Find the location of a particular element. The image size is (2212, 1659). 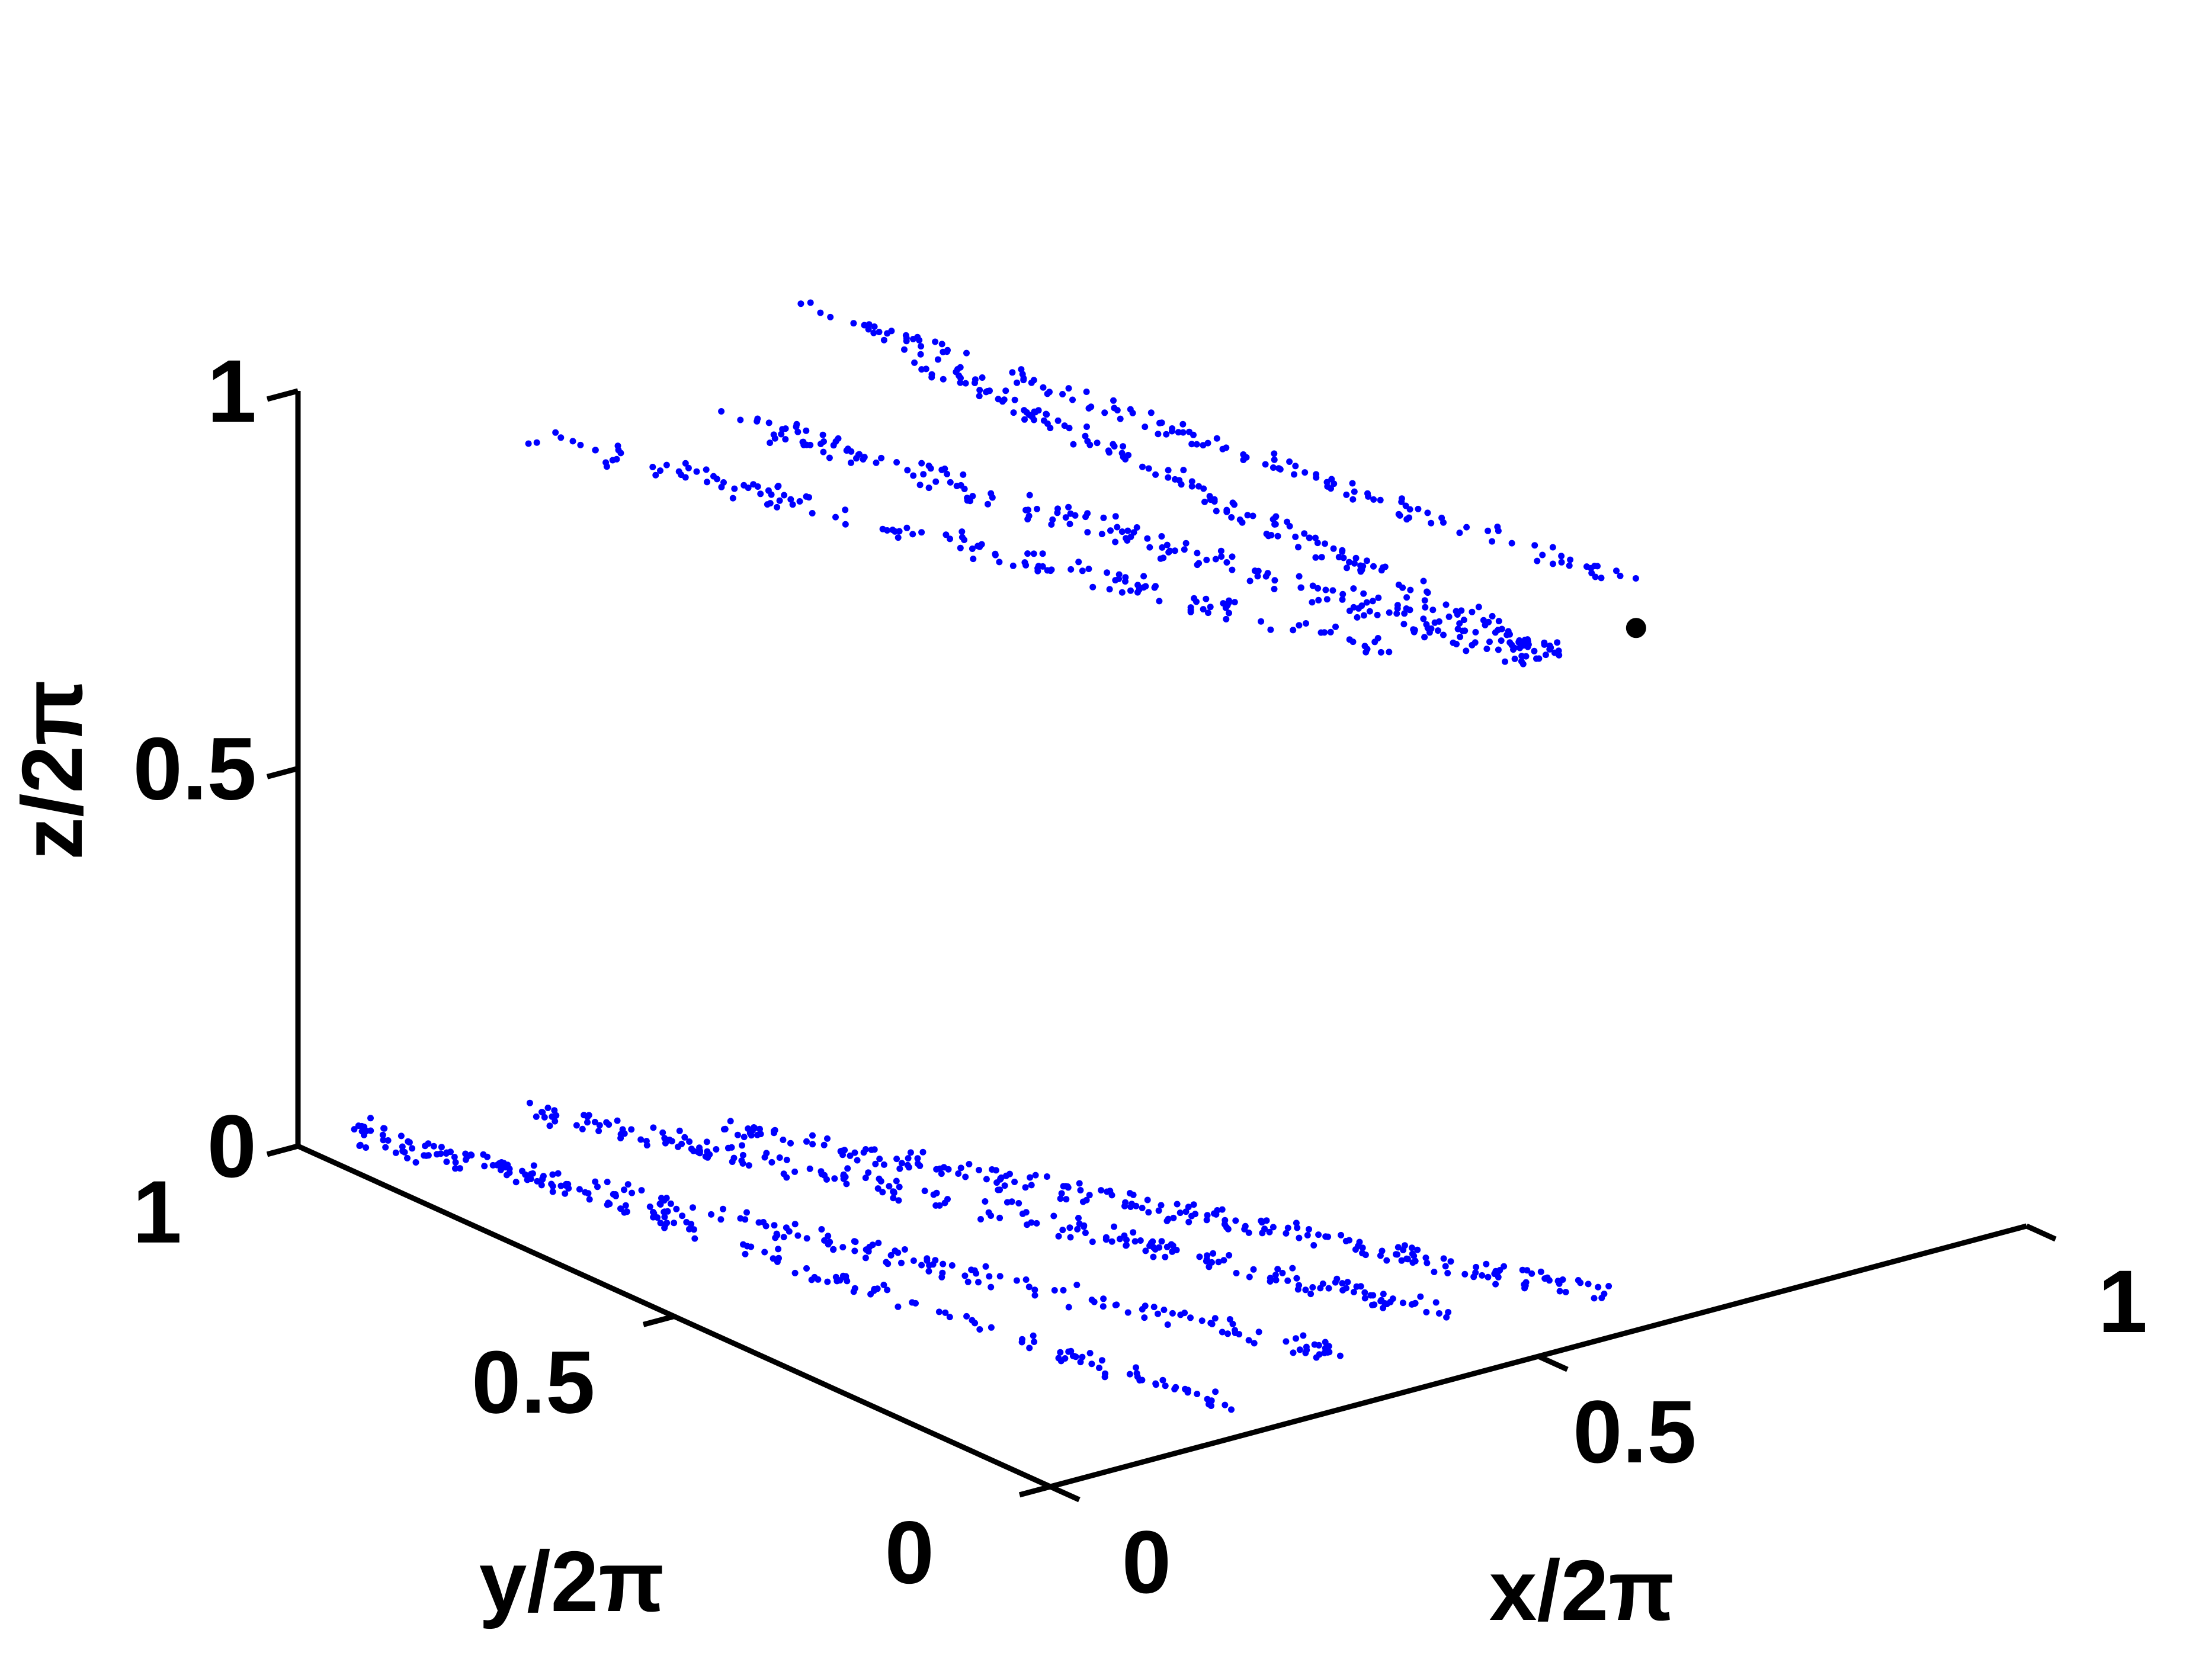

z-tick is located at coordinates (282, 395).